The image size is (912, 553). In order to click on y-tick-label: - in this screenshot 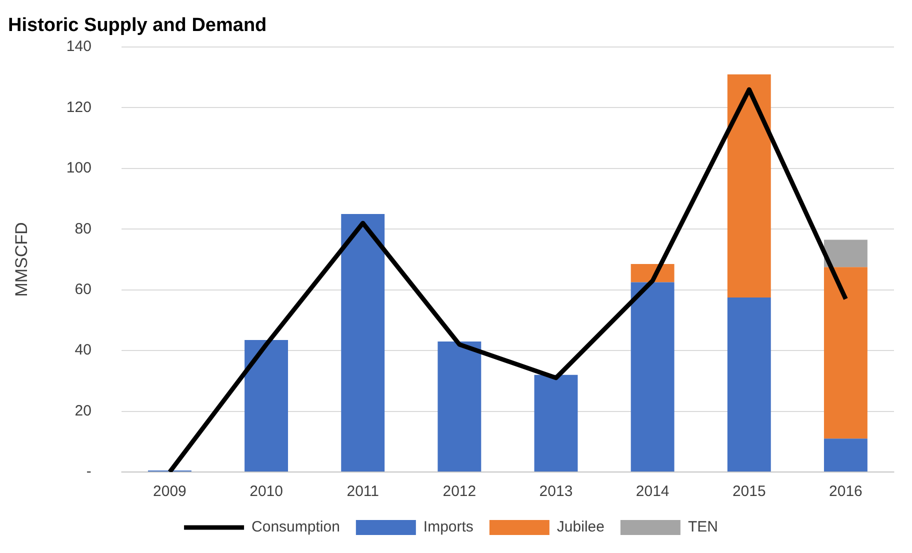, I will do `click(89, 471)`.